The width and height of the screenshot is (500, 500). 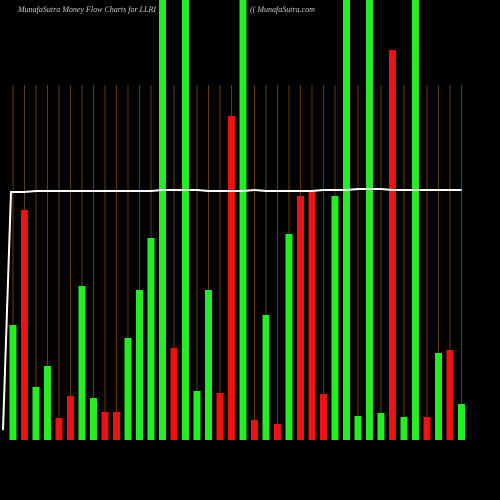 What do you see at coordinates (282, 9) in the screenshot?
I see `chart-subtitle: (( MunafaSutra.com` at bounding box center [282, 9].